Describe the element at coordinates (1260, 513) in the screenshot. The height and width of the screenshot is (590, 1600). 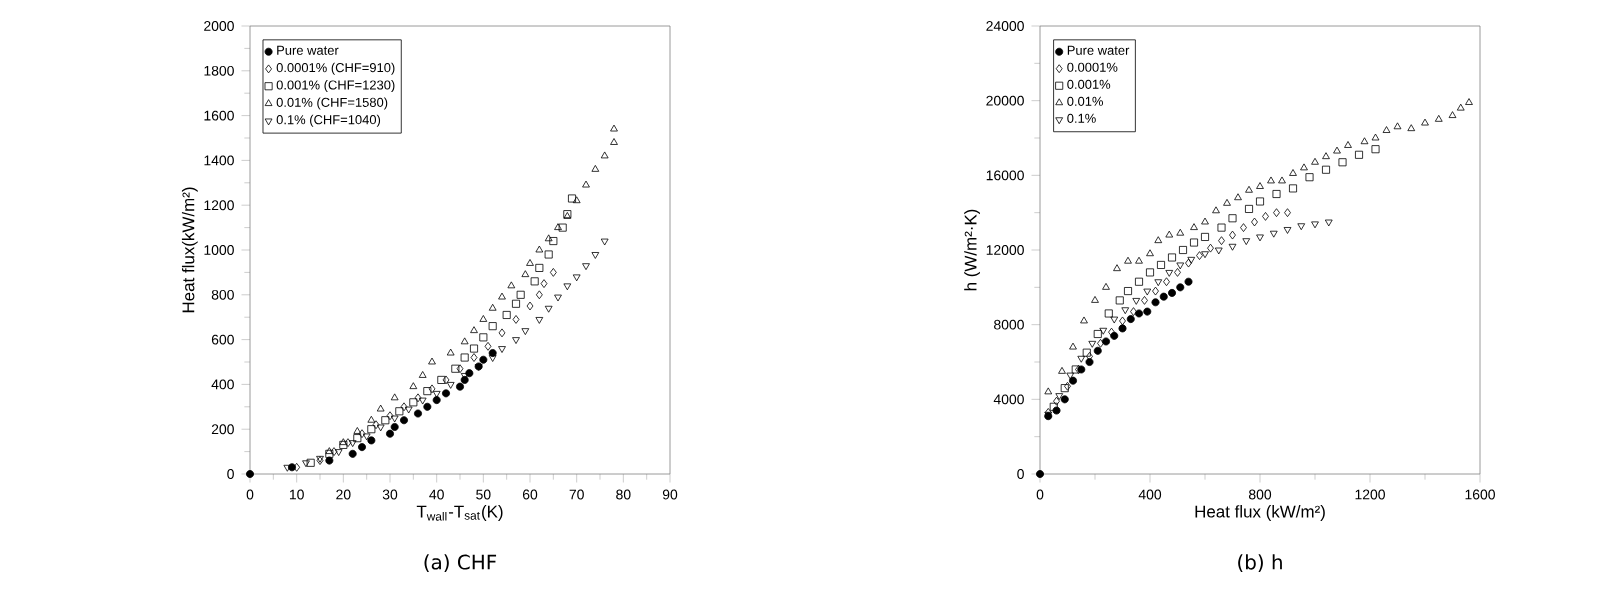
I see `x-axis-title: Heat flux (kW/m²)` at that location.